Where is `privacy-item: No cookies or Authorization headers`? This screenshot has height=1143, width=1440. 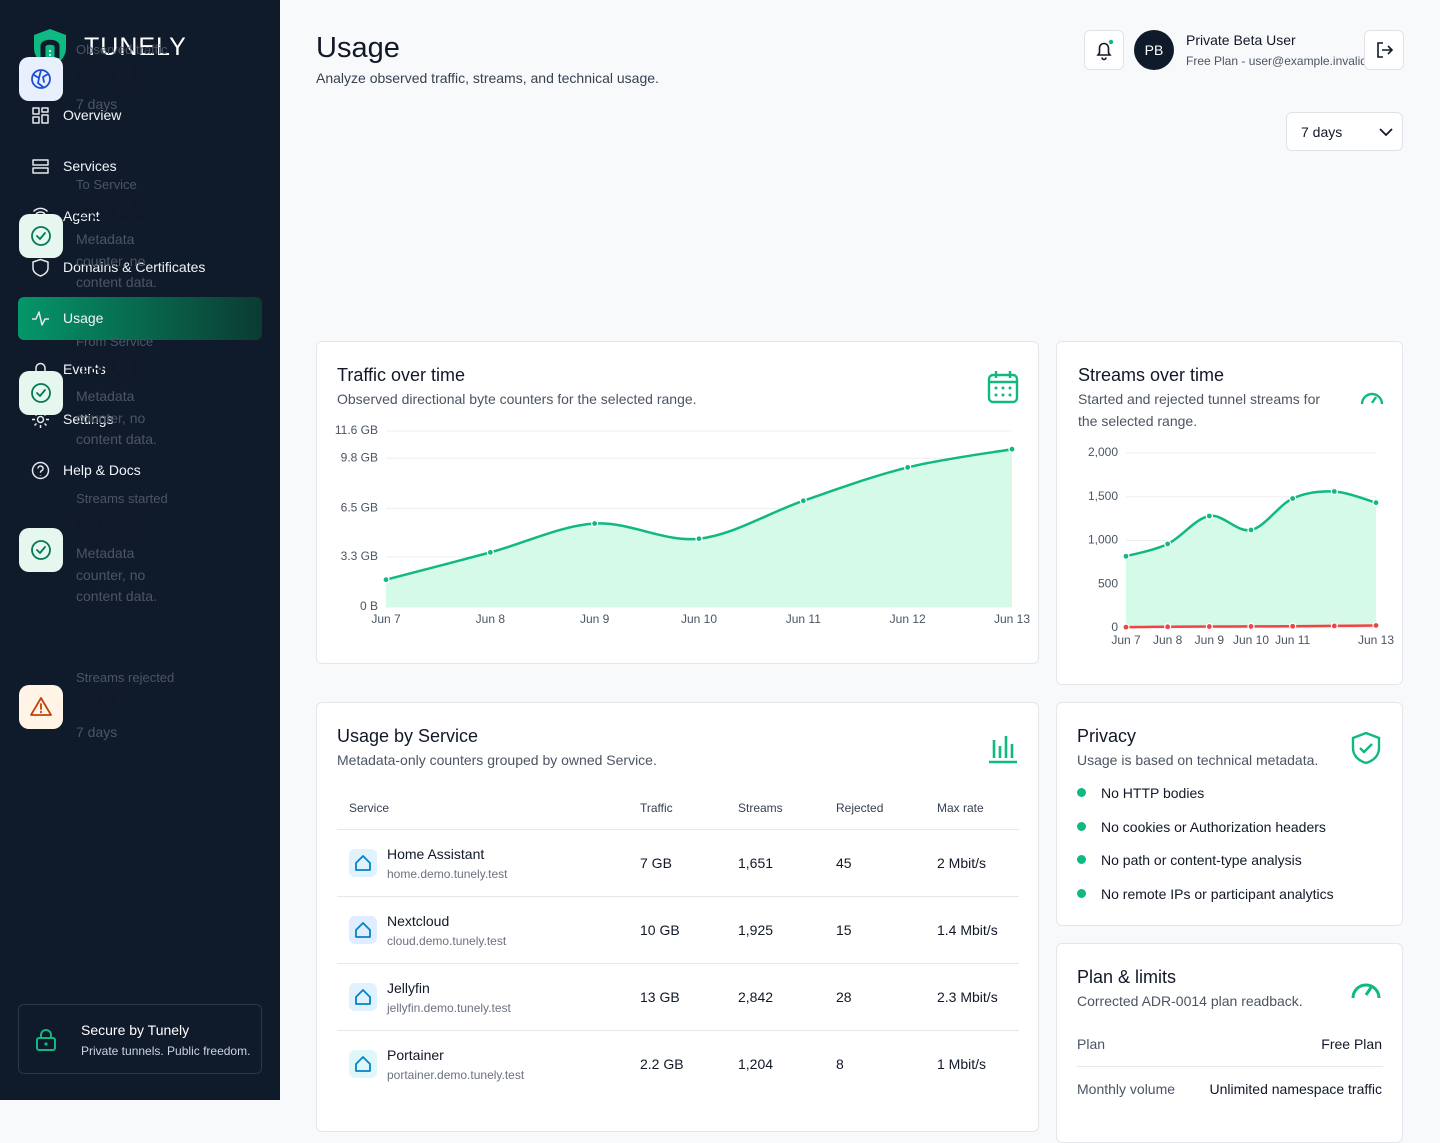 privacy-item: No cookies or Authorization headers is located at coordinates (1213, 826).